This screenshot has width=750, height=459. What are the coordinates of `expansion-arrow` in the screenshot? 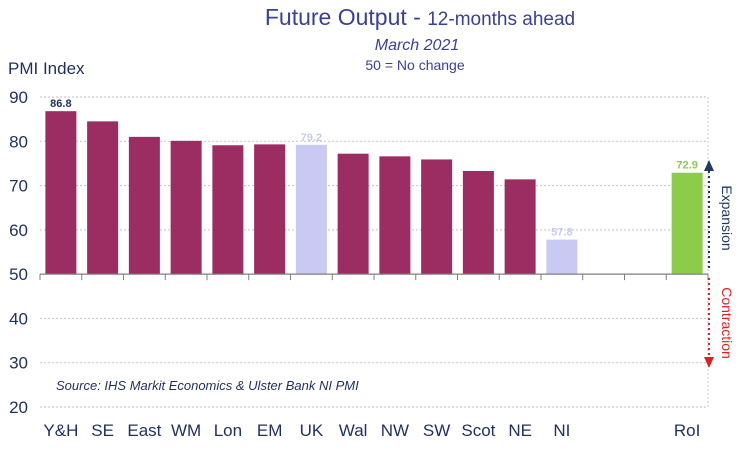 It's located at (709, 214).